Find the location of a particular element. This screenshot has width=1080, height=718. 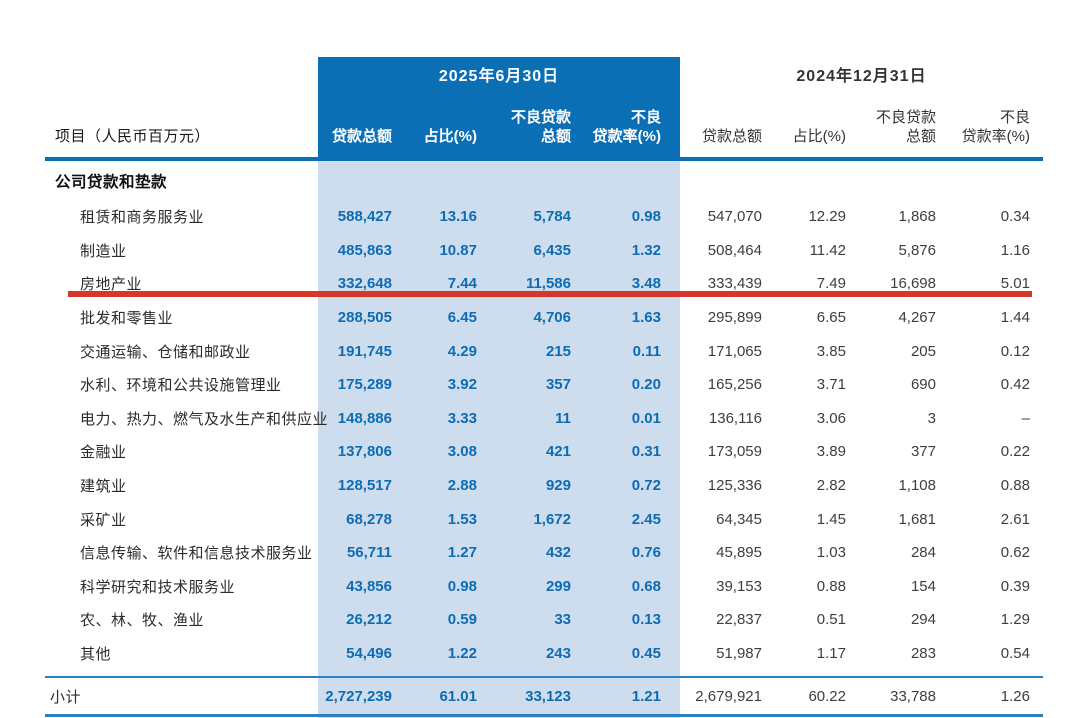

value-2025: 33 is located at coordinates (562, 620).